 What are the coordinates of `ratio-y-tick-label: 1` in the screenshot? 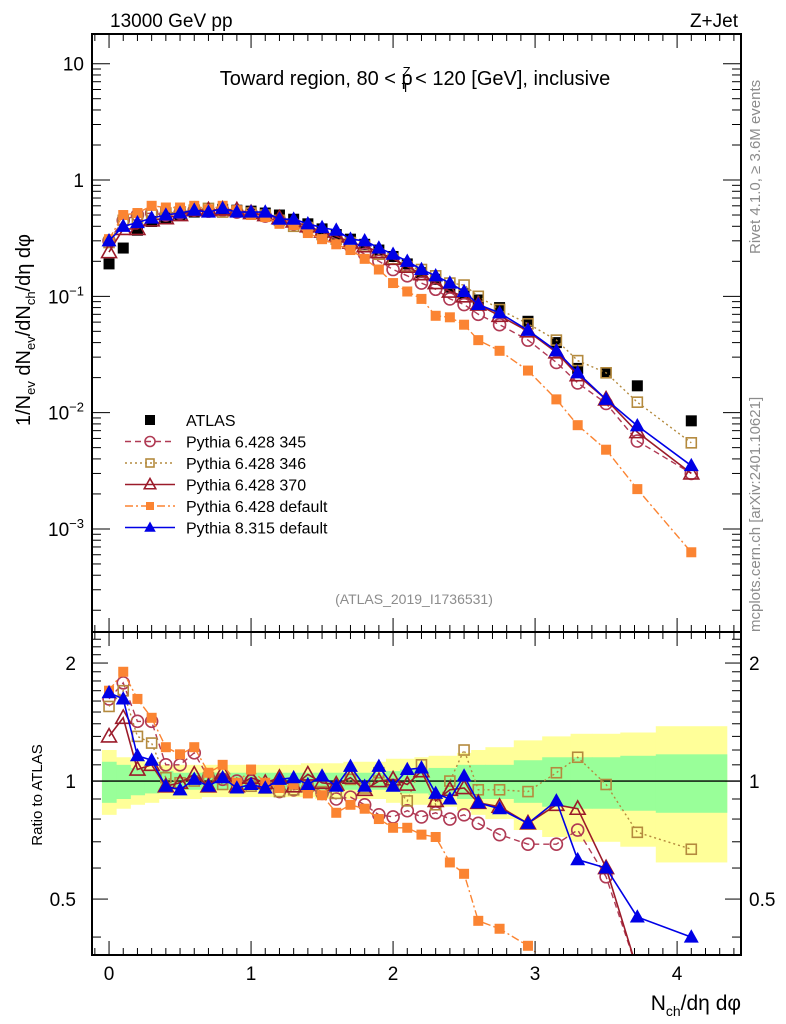 It's located at (70, 782).